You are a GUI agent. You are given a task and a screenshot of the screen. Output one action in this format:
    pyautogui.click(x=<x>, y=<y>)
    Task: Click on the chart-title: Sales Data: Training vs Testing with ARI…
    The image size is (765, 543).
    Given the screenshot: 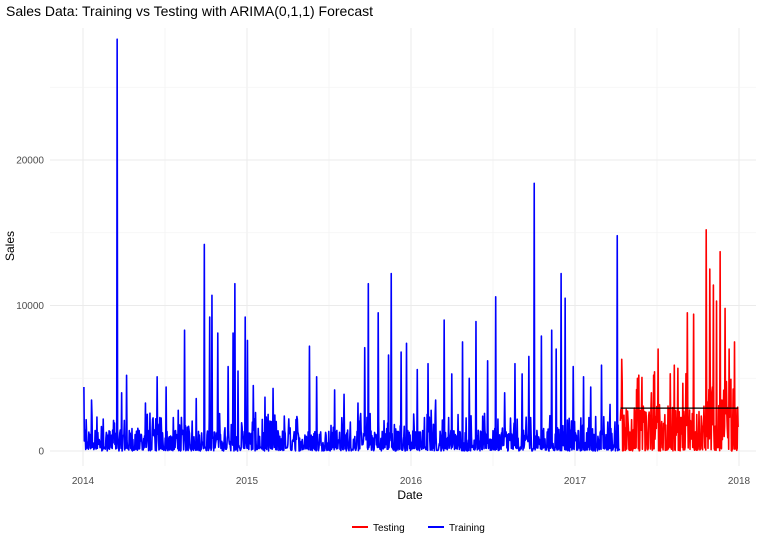 What is the action you would take?
    pyautogui.click(x=189, y=11)
    